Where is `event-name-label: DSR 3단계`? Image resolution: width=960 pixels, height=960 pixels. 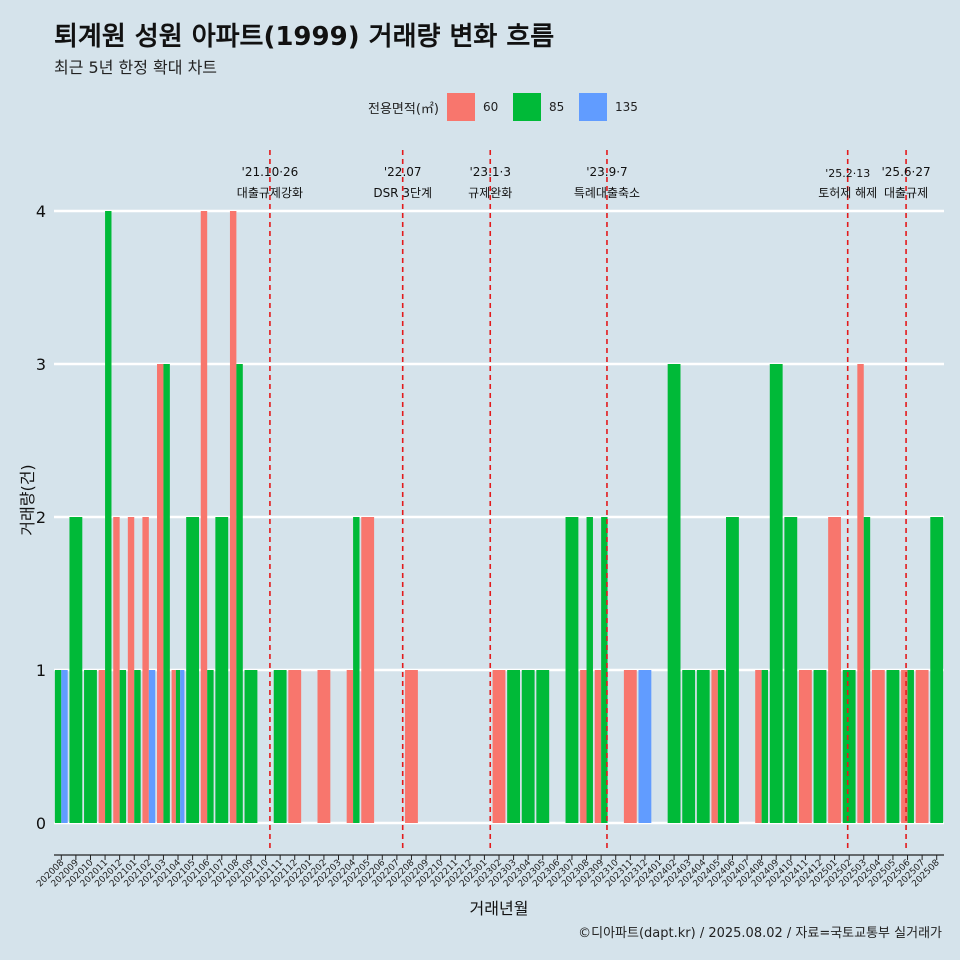 event-name-label: DSR 3단계 is located at coordinates (402, 193).